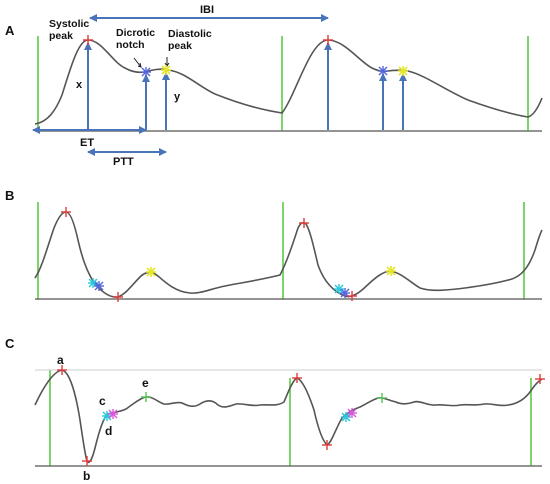 The height and width of the screenshot is (484, 550). I want to click on point-c-marker, so click(346, 417).